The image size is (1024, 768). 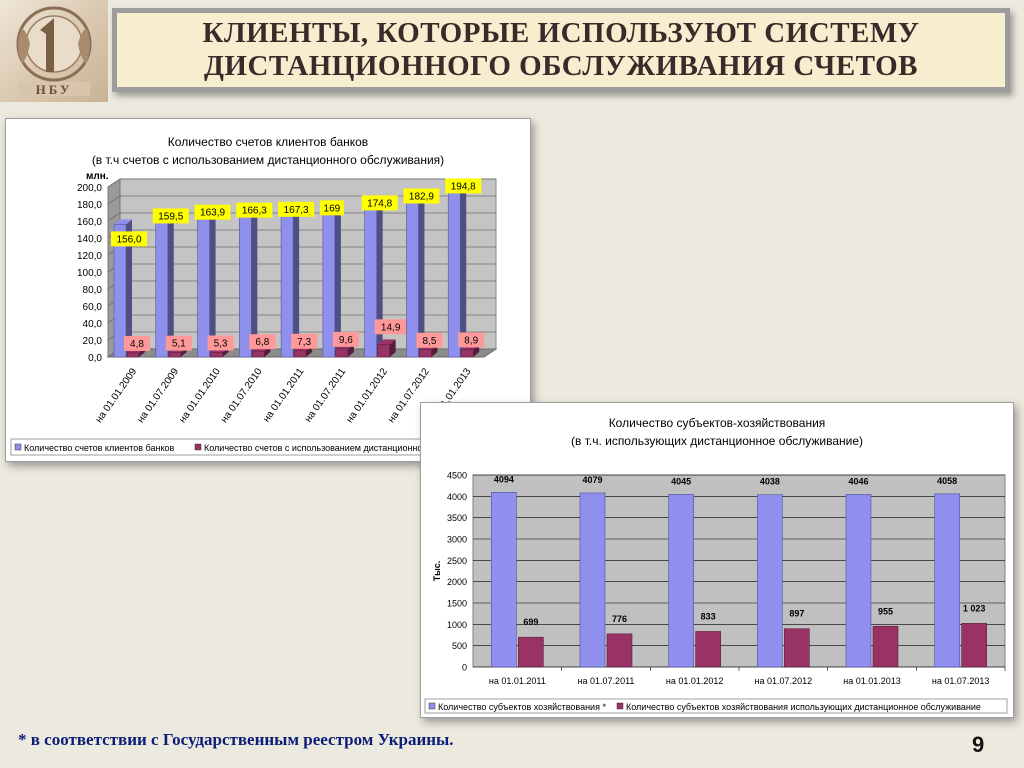 What do you see at coordinates (254, 211) in the screenshot?
I see `data-label-accounts: 166,3` at bounding box center [254, 211].